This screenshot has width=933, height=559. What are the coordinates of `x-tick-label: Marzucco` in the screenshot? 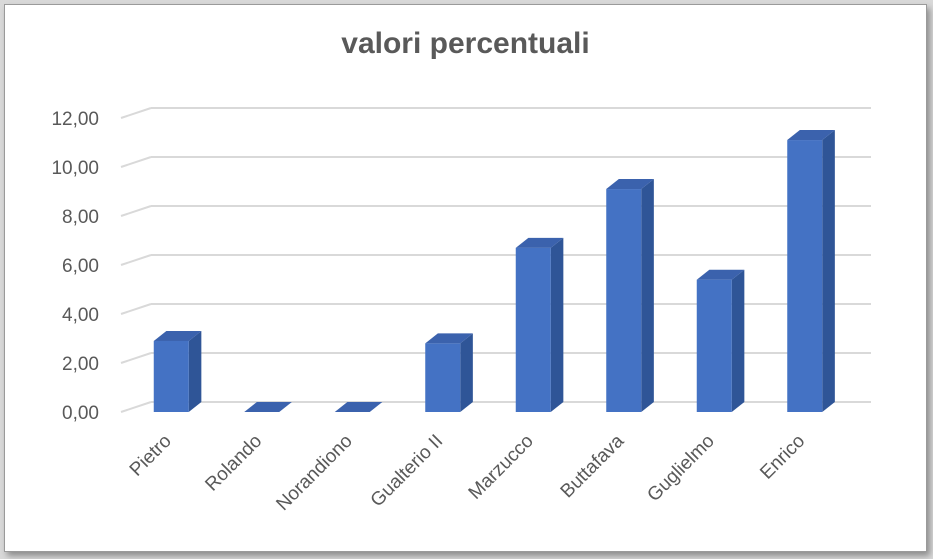 It's located at (501, 467).